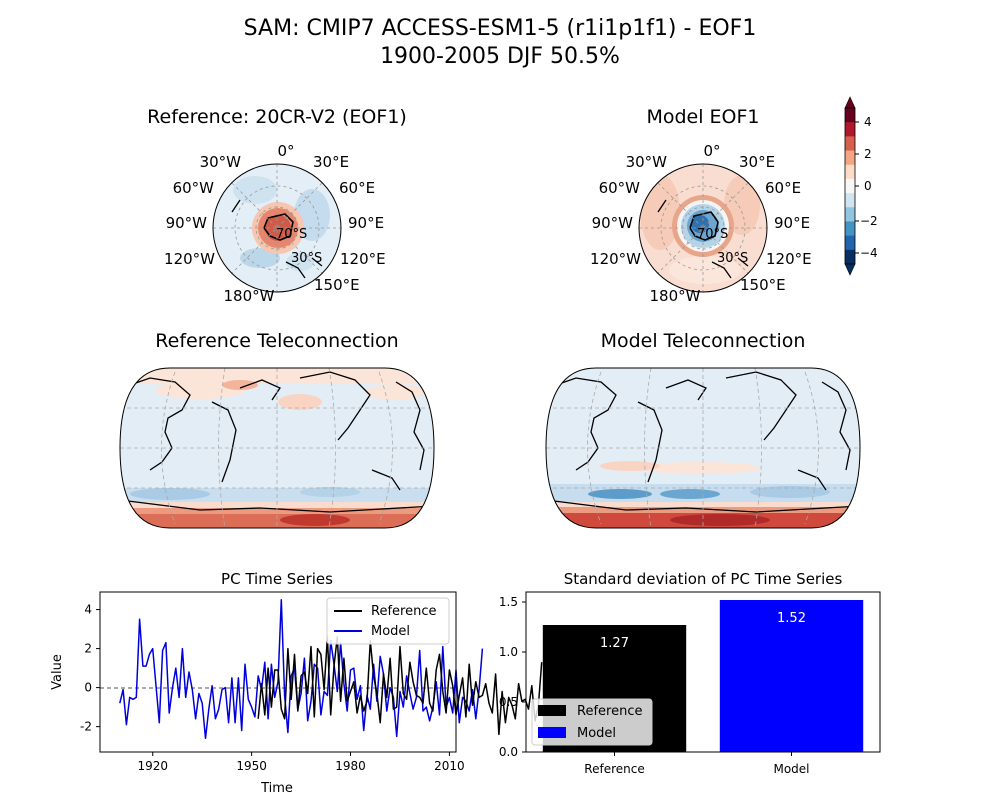 The height and width of the screenshot is (800, 1000). I want to click on ref-lon-60w: 60°W, so click(194, 188).